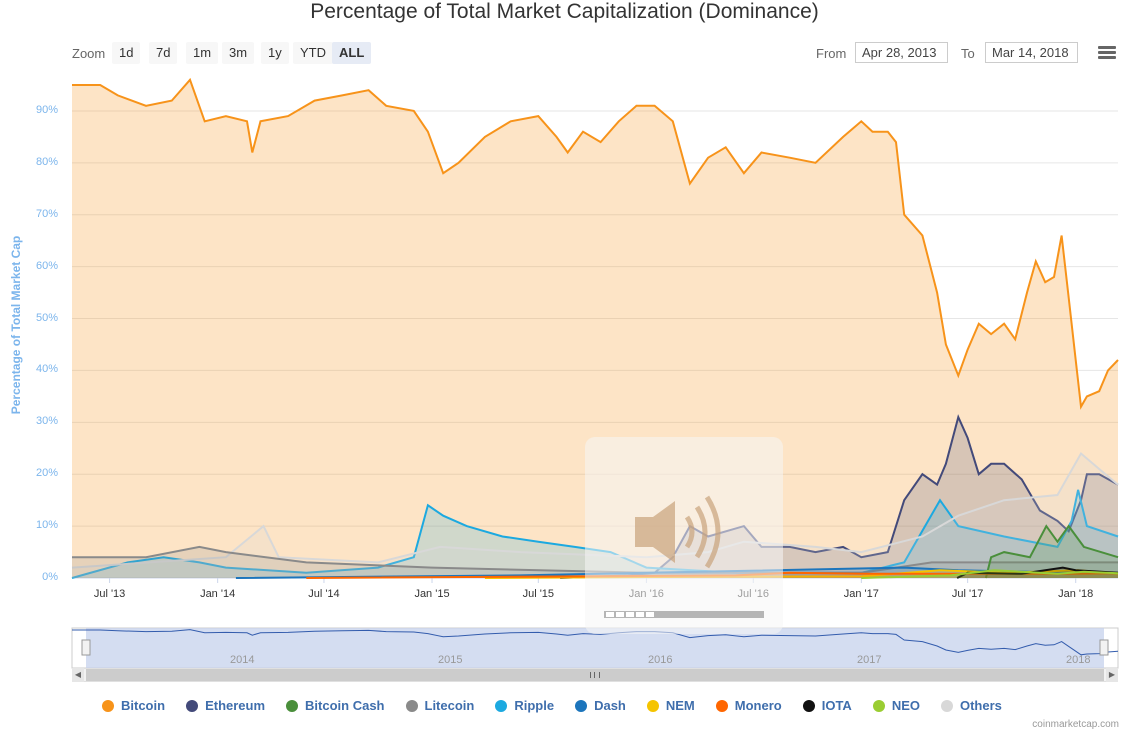 This screenshot has width=1129, height=732. Describe the element at coordinates (1075, 724) in the screenshot. I see `credit-link: coinmarketcap.com` at that location.